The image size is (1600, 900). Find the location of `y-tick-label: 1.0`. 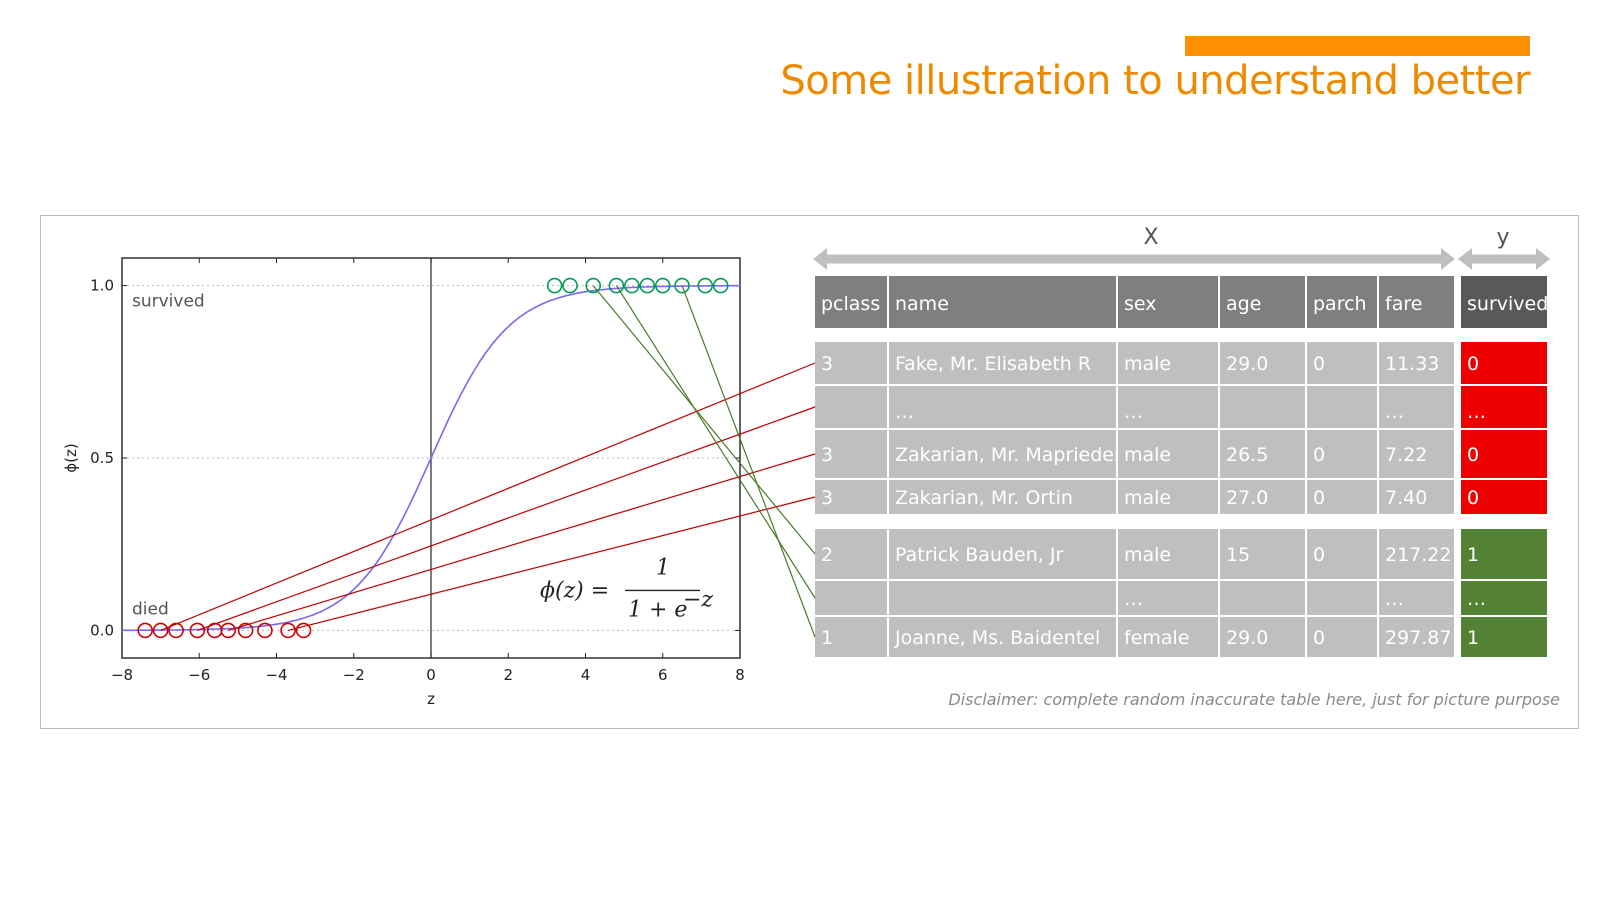

y-tick-label: 1.0 is located at coordinates (102, 286).